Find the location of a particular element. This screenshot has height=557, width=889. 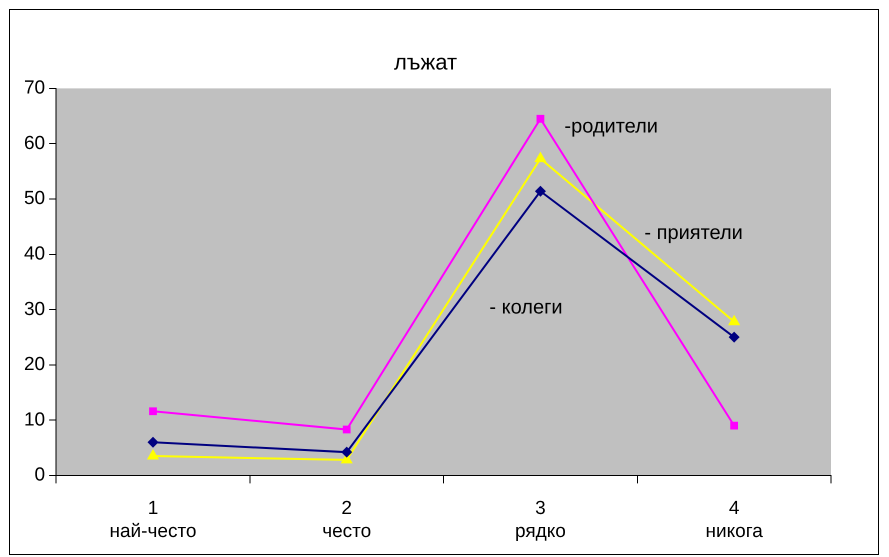

chart-title: лъжат is located at coordinates (426, 61).